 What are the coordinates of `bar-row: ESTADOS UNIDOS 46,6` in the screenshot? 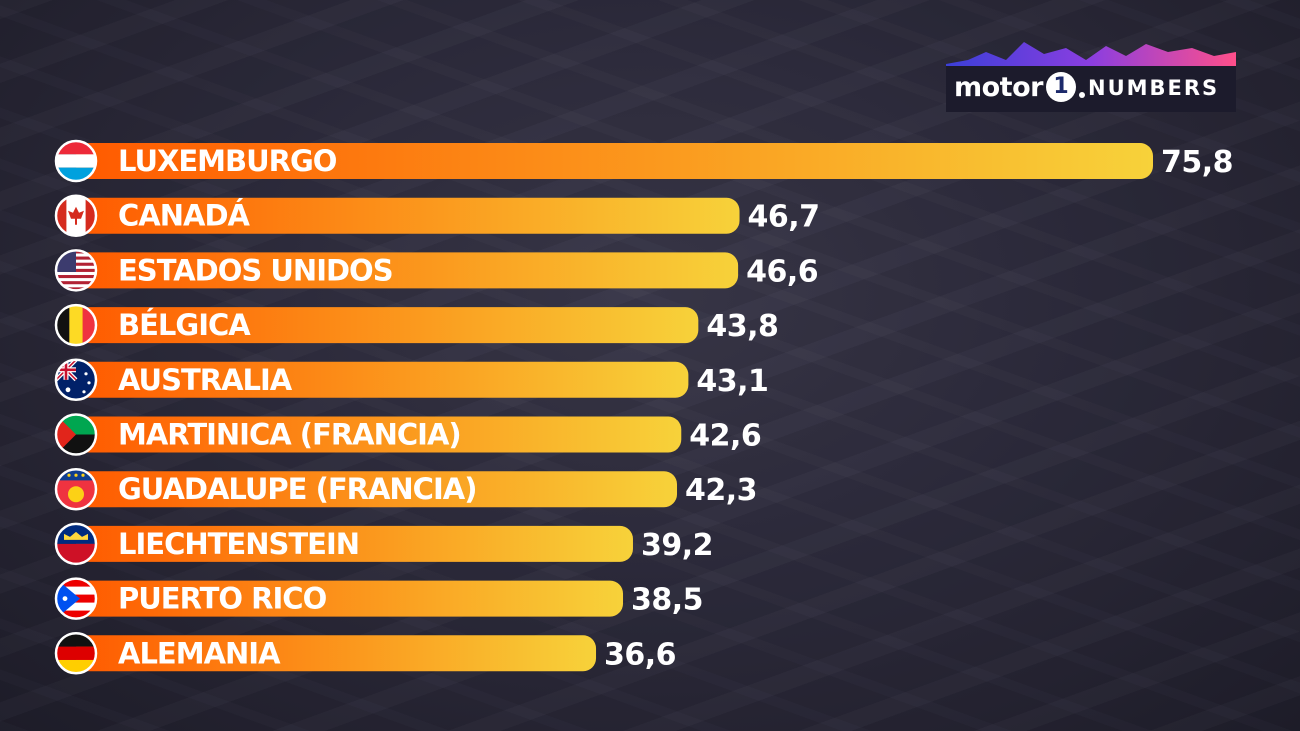 It's located at (436, 270).